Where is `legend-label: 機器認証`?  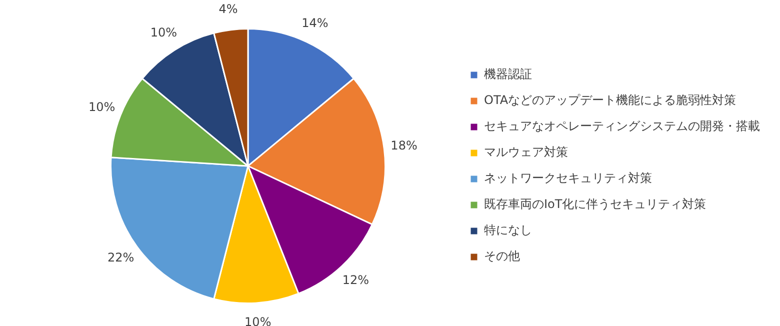
legend-label: 機器認証 is located at coordinates (508, 74).